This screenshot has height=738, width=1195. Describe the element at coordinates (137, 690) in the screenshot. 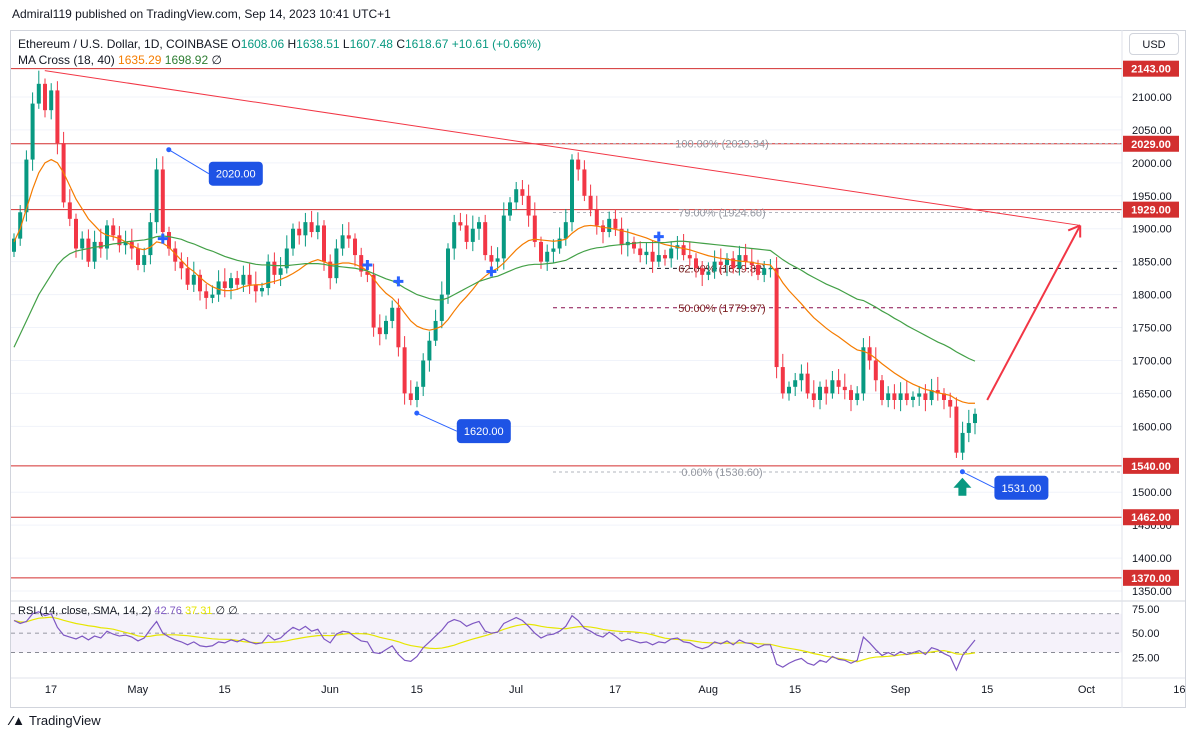

I see `x-tick-label: May` at that location.